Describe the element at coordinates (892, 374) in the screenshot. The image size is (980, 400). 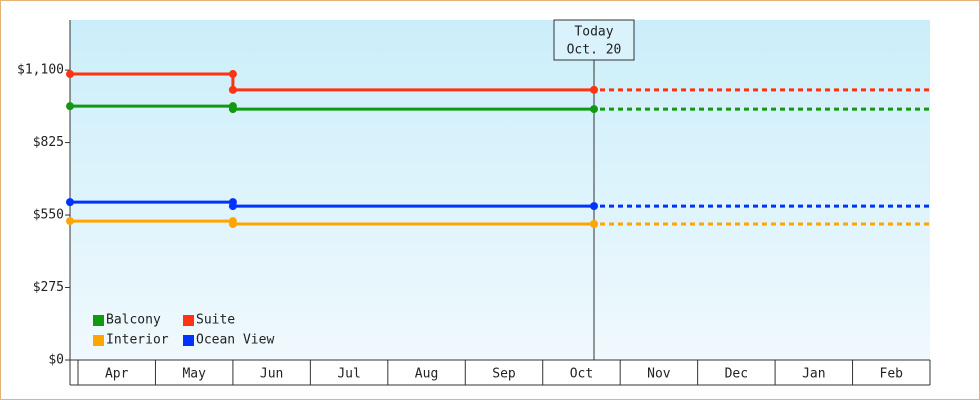
I see `x-tick-label: Feb` at that location.